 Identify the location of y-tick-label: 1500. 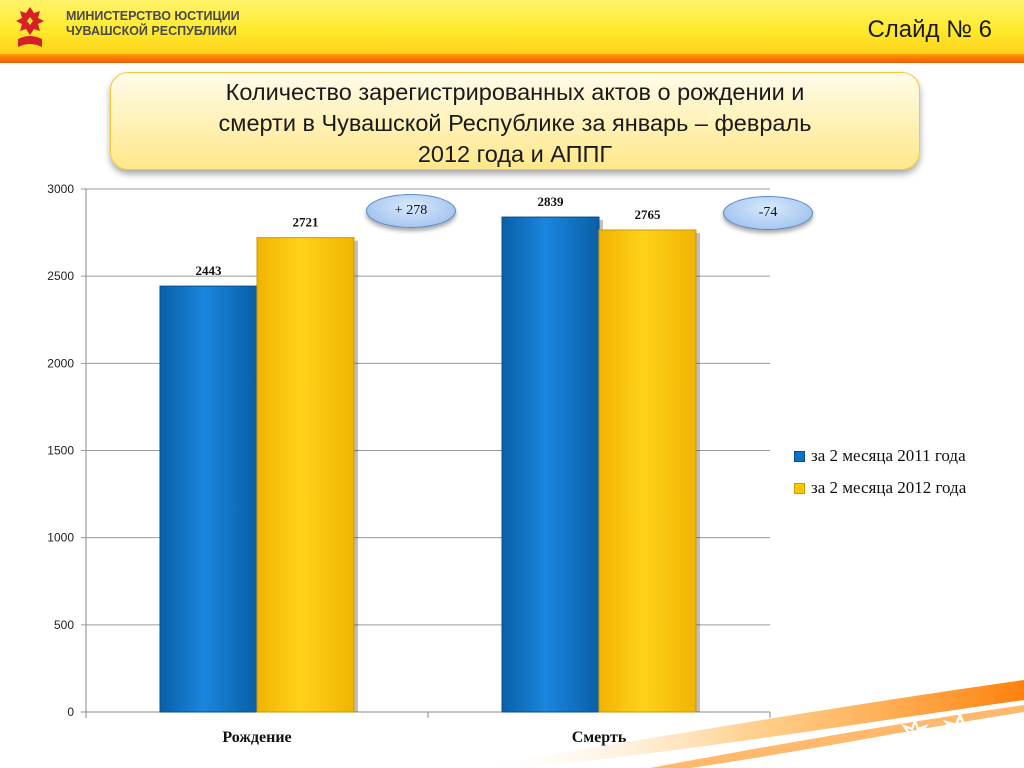
(60, 451).